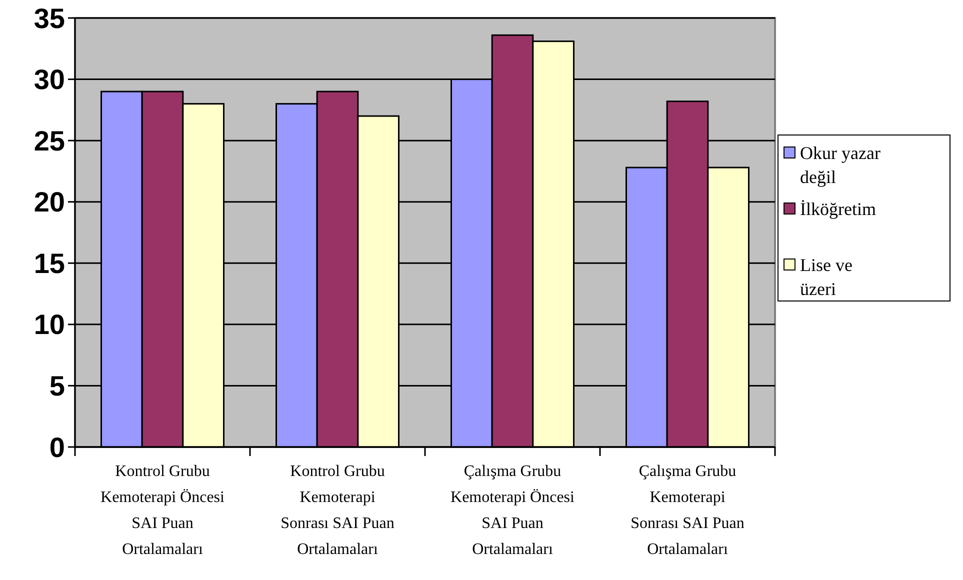  I want to click on legend-label: Okur yazar değil, so click(840, 165).